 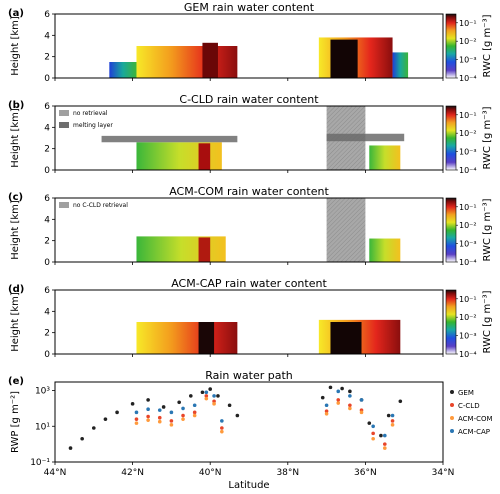 I want to click on panel-letter: (b), so click(x=16, y=105).